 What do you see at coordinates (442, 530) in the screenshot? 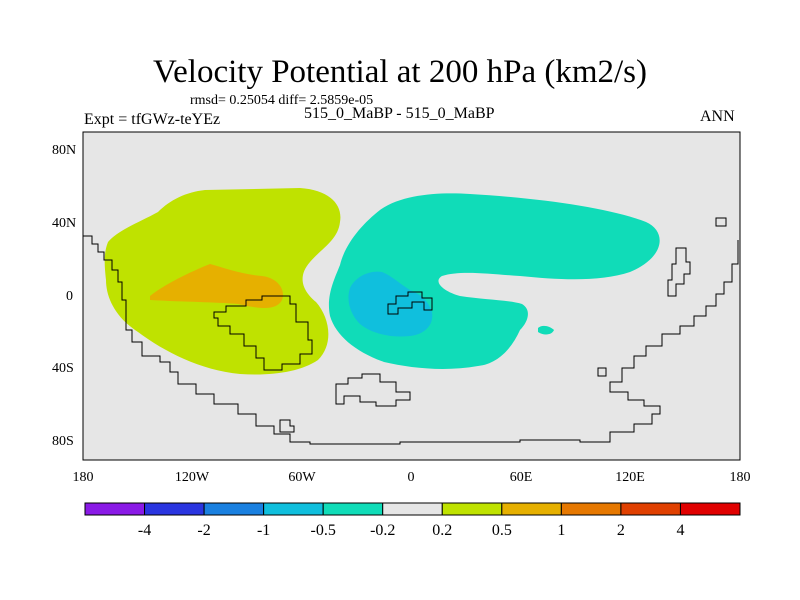
I see `colorbar-label: 0.2` at bounding box center [442, 530].